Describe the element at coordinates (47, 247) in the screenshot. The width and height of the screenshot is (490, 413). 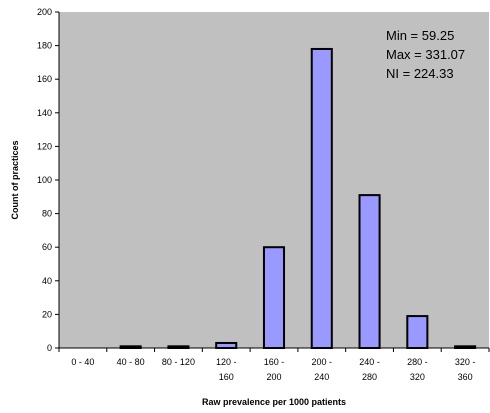
I see `y-tick-label: 60` at that location.